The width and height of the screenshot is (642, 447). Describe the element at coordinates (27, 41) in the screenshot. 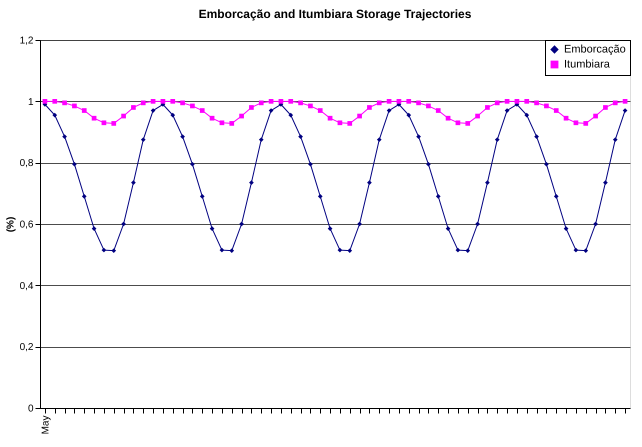

I see `y-tick-label: 1,2` at that location.